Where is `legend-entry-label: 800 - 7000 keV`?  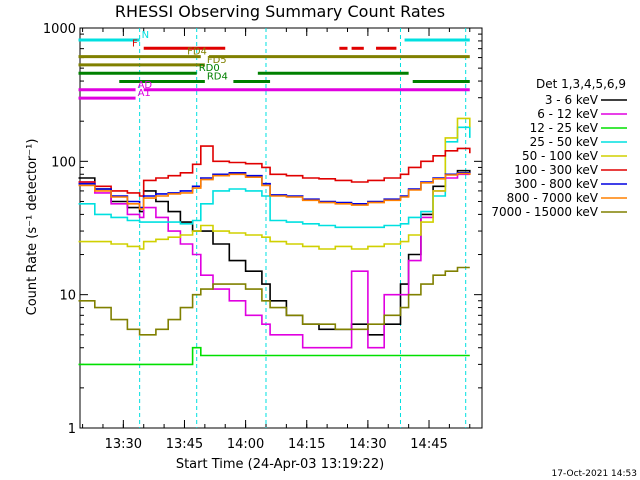 legend-entry-label: 800 - 7000 keV is located at coordinates (553, 198).